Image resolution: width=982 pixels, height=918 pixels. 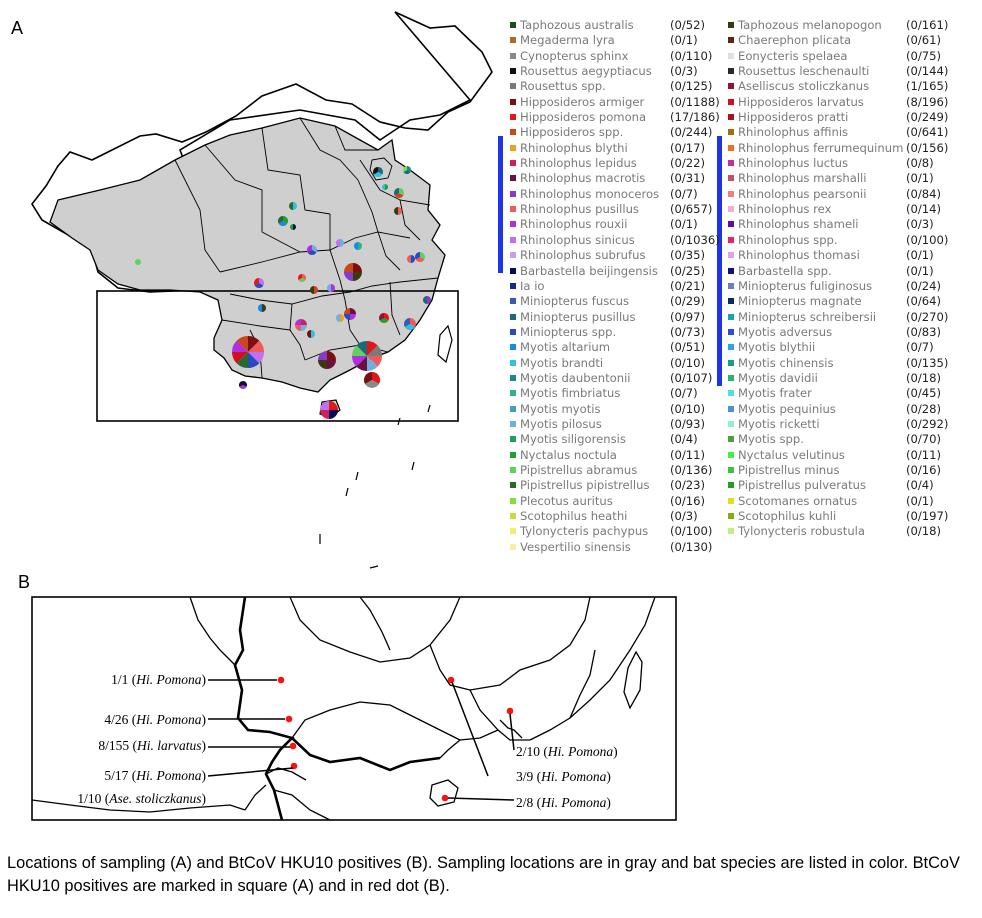 What do you see at coordinates (852, 439) in the screenshot?
I see `legend-item: Myotis spp. (0/70)` at bounding box center [852, 439].